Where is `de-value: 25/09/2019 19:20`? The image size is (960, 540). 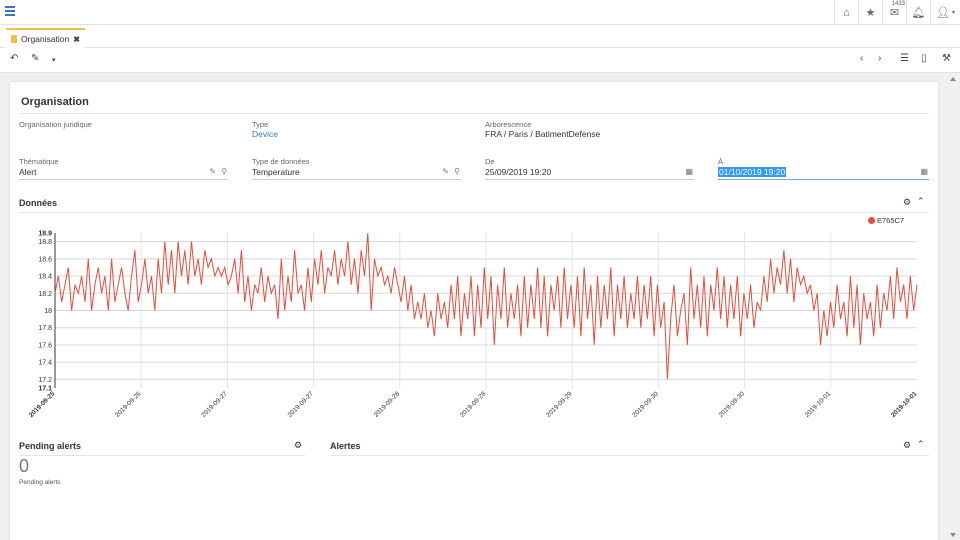
de-value: 25/09/2019 19:20 is located at coordinates (518, 172).